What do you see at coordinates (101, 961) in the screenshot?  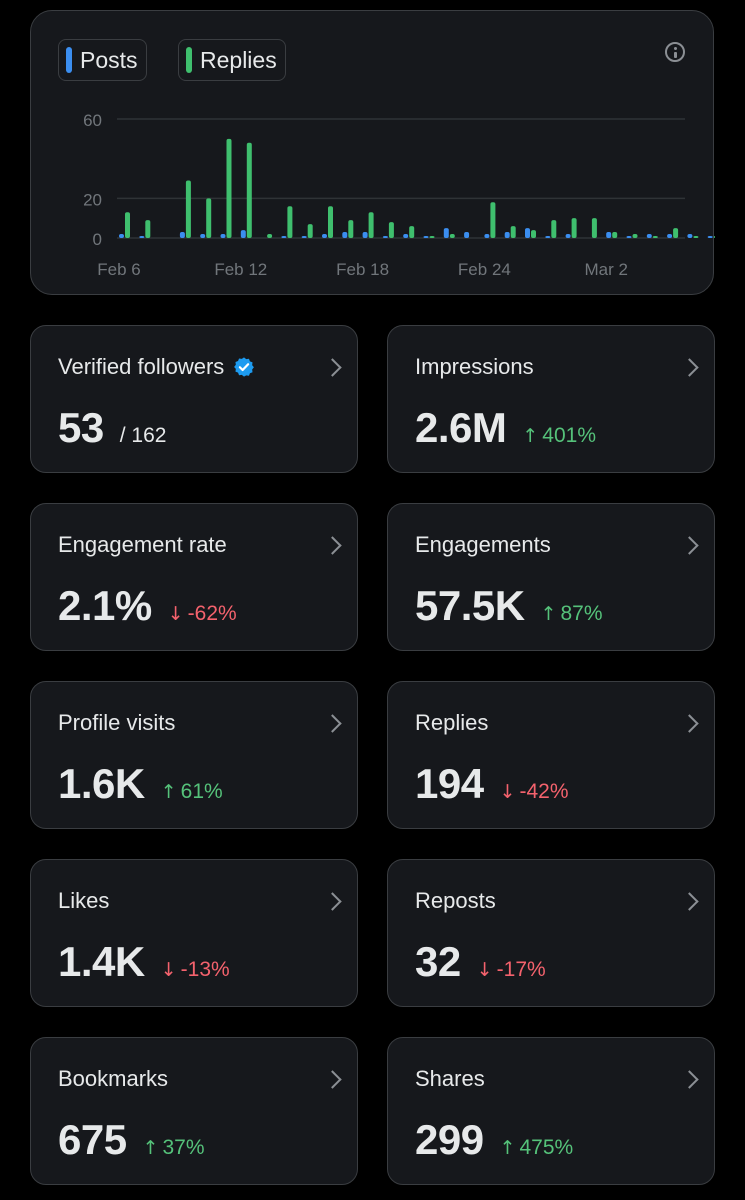 I see `stat-value: 1.4K` at bounding box center [101, 961].